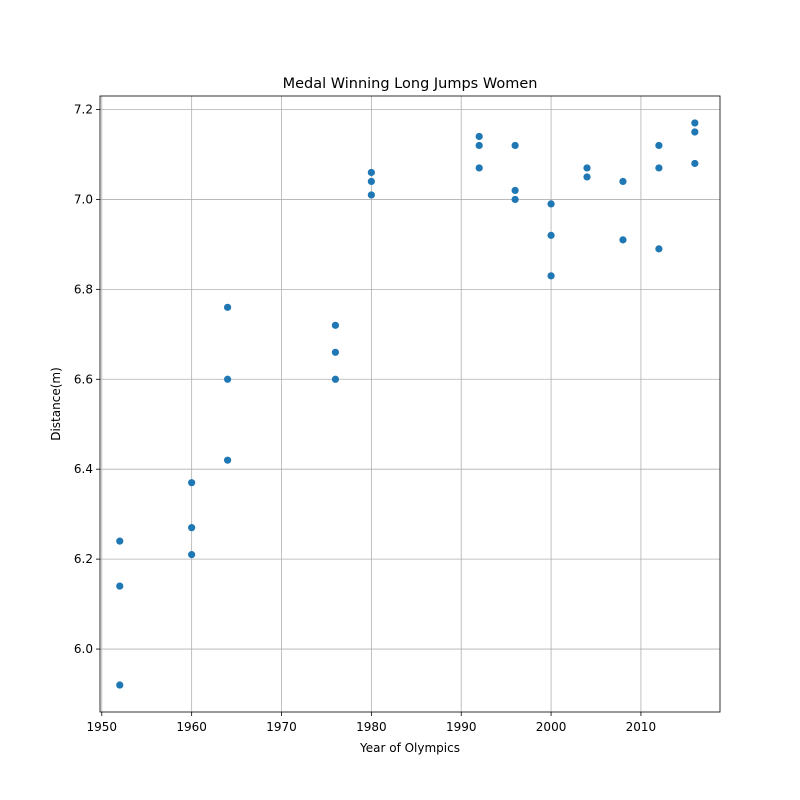 Image resolution: width=800 pixels, height=800 pixels. Describe the element at coordinates (551, 727) in the screenshot. I see `x-tick-label: 2000` at that location.